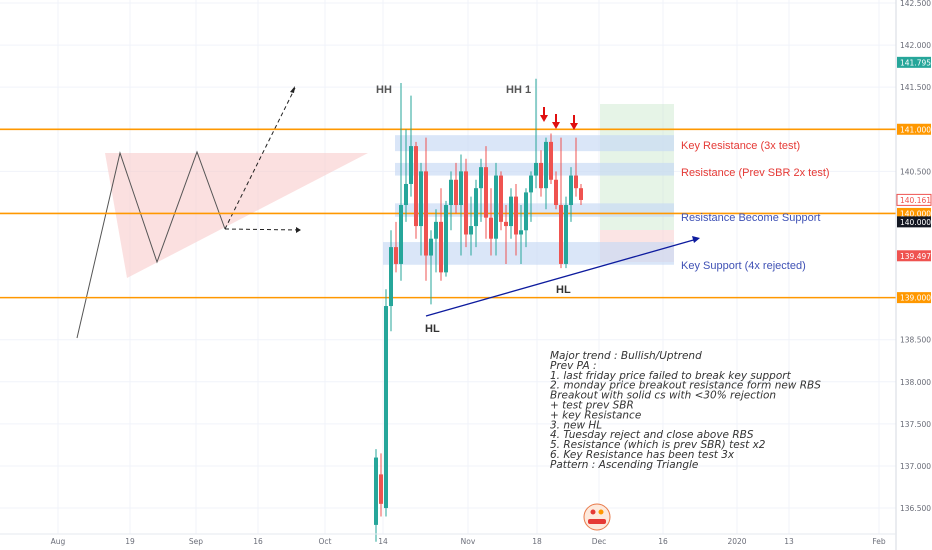 The width and height of the screenshot is (932, 550). I want to click on x-tick-label: Dec, so click(599, 541).